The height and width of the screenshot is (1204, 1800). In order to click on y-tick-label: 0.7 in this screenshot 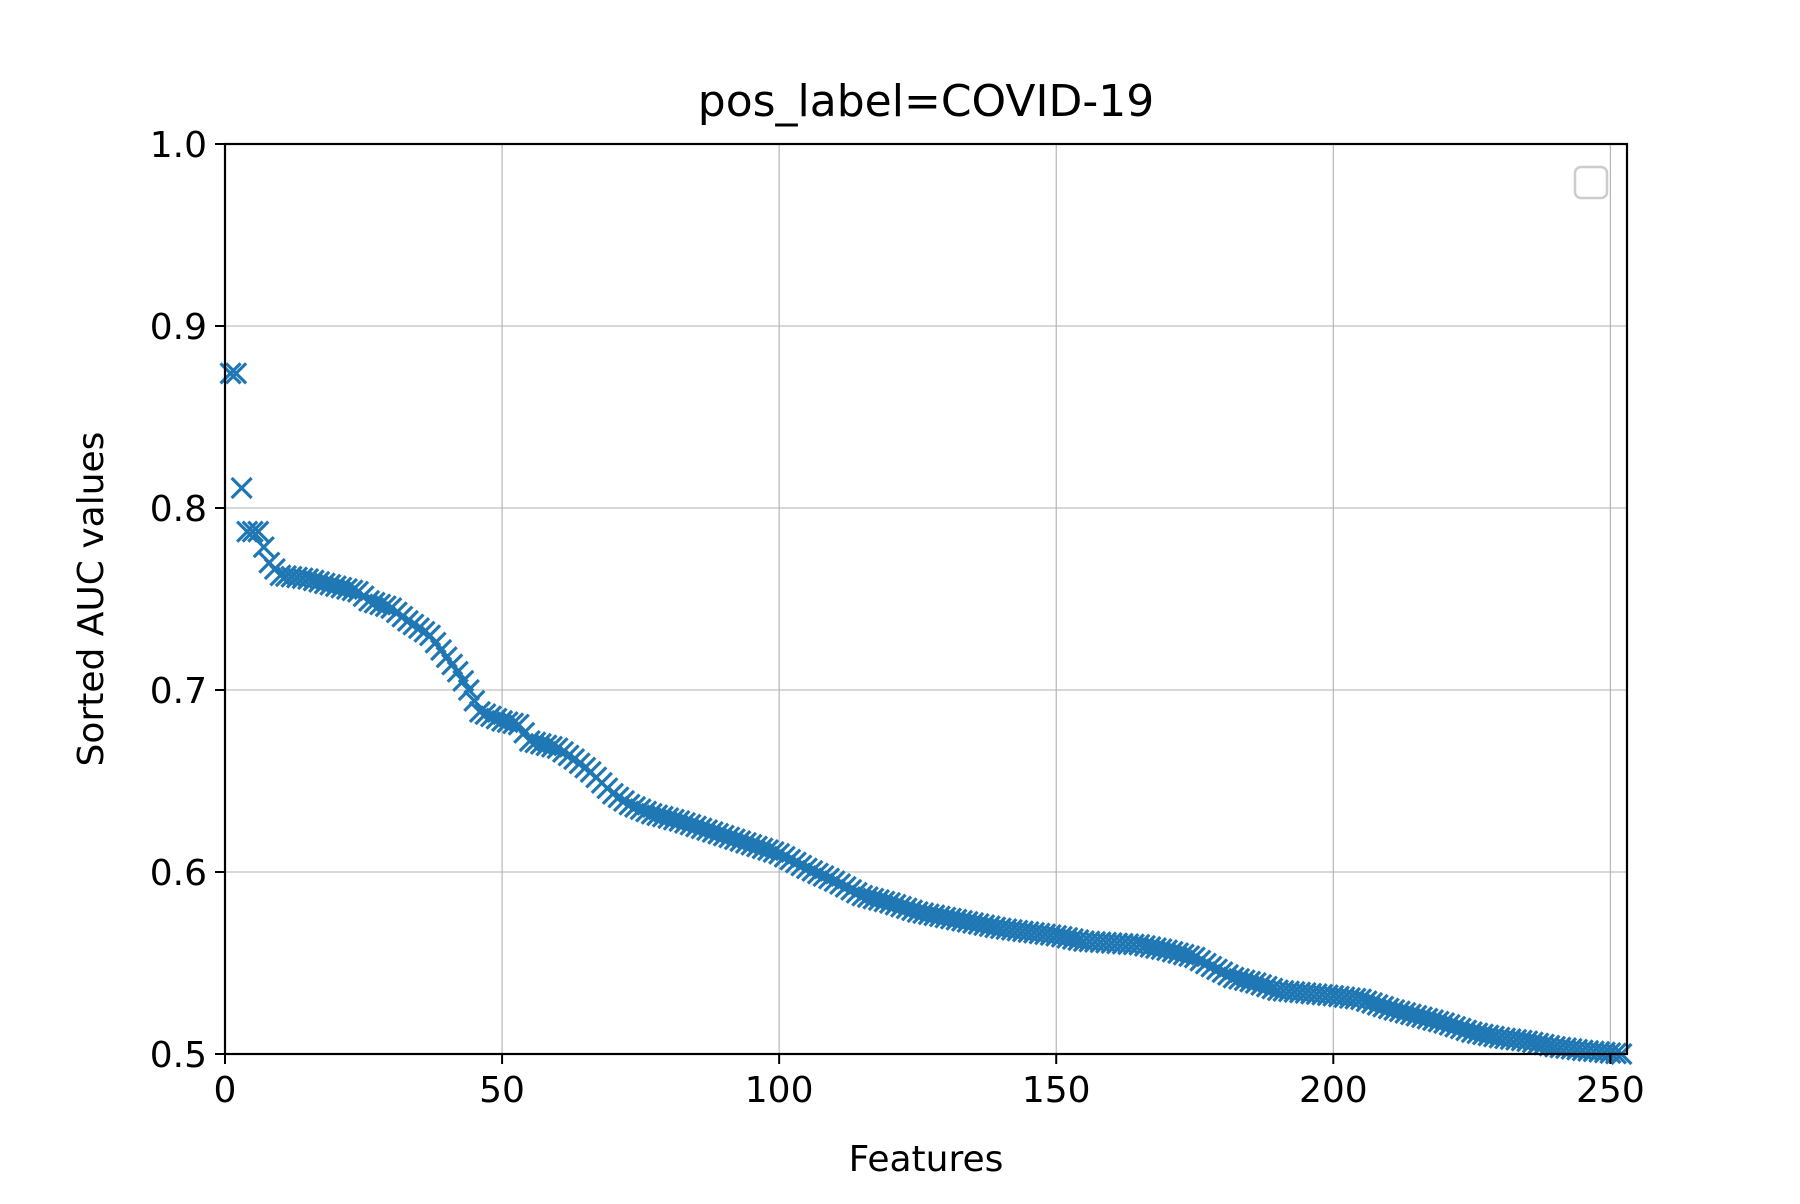, I will do `click(178, 691)`.